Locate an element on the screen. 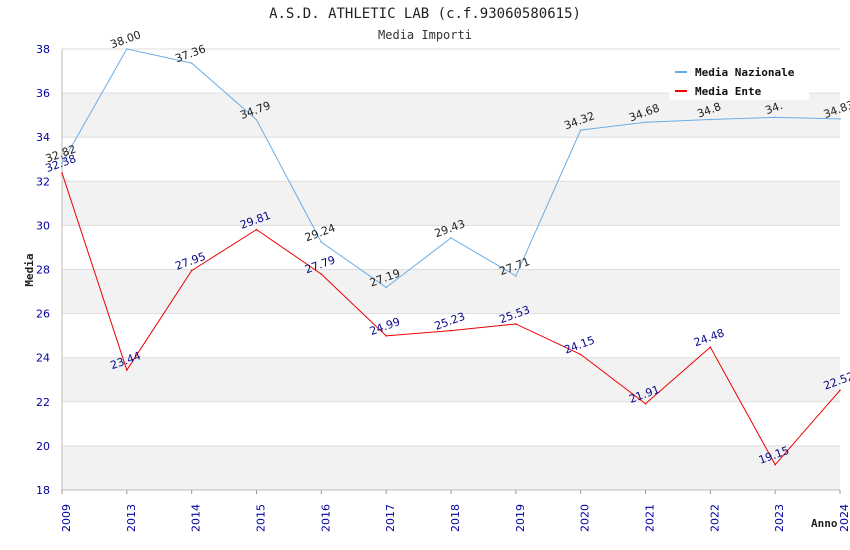 The image size is (850, 550). x-tick-label: 2014 is located at coordinates (196, 518).